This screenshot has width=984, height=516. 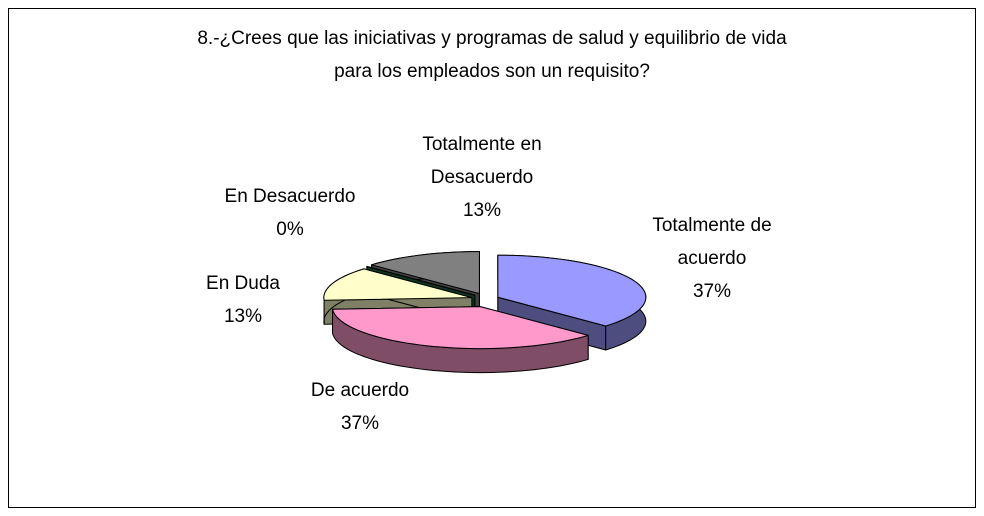 I want to click on category-label: Totalmente en Desacuerdo, so click(x=482, y=161).